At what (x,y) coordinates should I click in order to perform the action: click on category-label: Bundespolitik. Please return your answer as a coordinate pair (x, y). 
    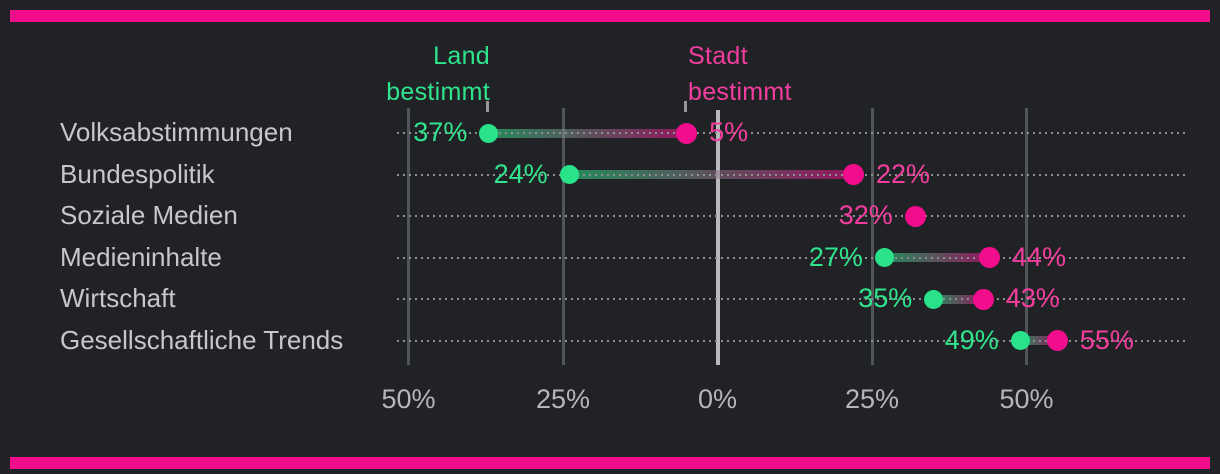
    Looking at the image, I should click on (137, 173).